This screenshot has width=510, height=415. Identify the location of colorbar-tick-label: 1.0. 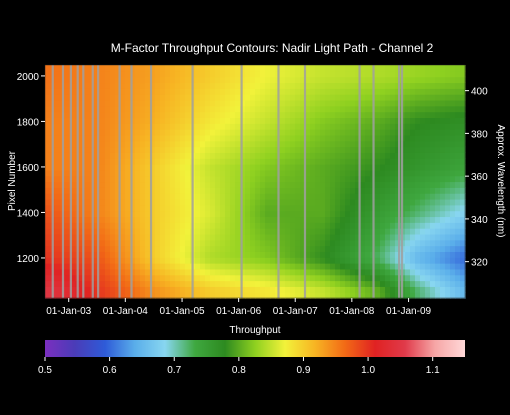
(368, 370).